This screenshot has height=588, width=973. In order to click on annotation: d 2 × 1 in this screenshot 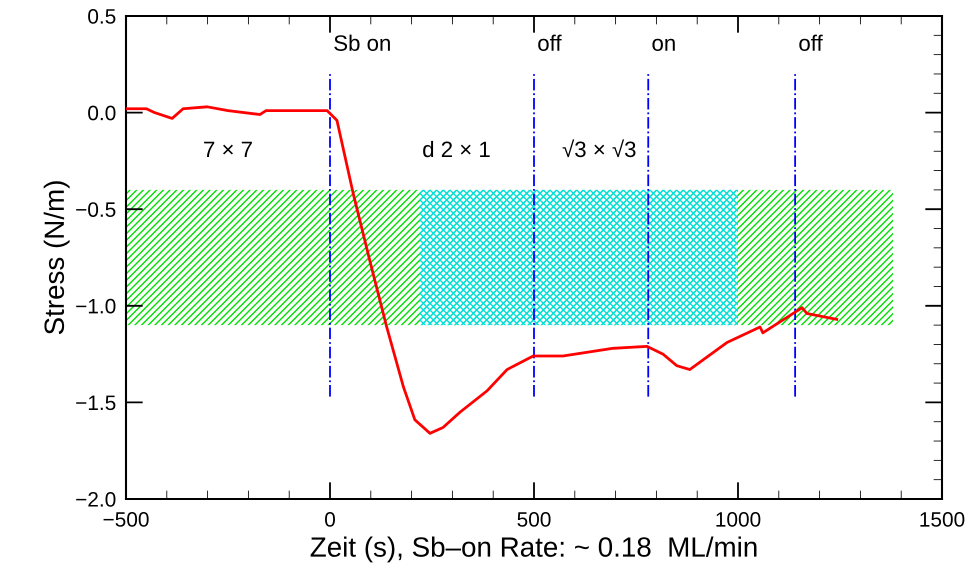, I will do `click(456, 149)`.